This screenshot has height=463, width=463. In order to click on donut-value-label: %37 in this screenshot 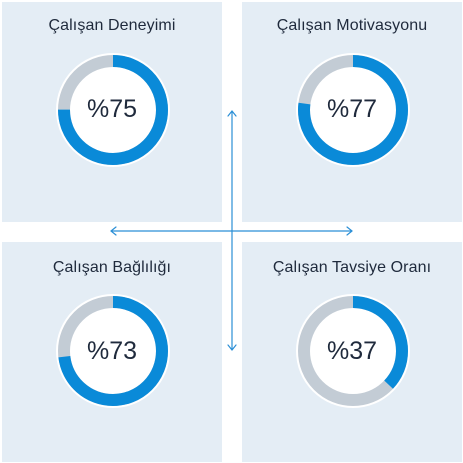, I will do `click(352, 351)`.